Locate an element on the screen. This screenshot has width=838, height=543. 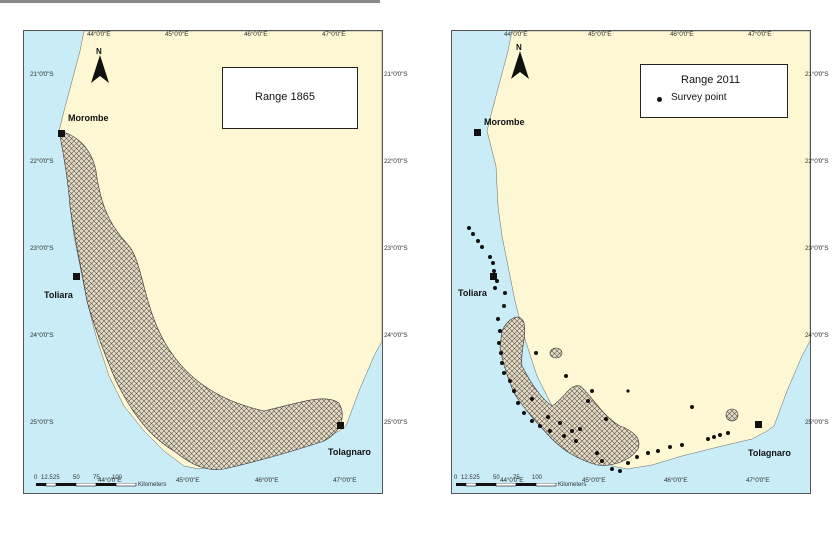
city-label-tolagnaro: Tolagnaro is located at coordinates (769, 453).